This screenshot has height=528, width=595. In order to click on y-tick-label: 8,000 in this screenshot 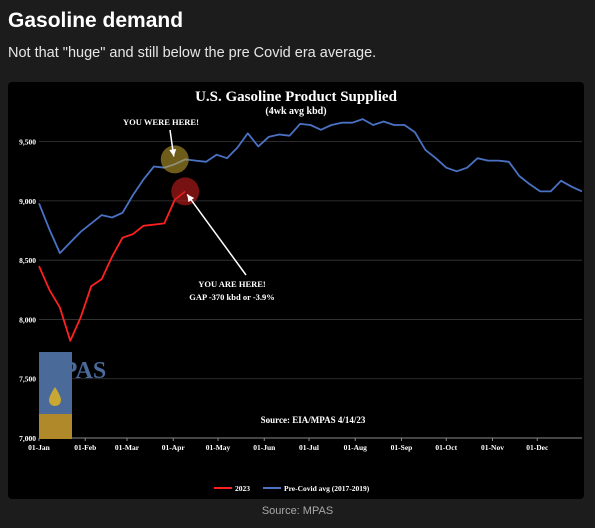, I will do `click(27, 319)`.